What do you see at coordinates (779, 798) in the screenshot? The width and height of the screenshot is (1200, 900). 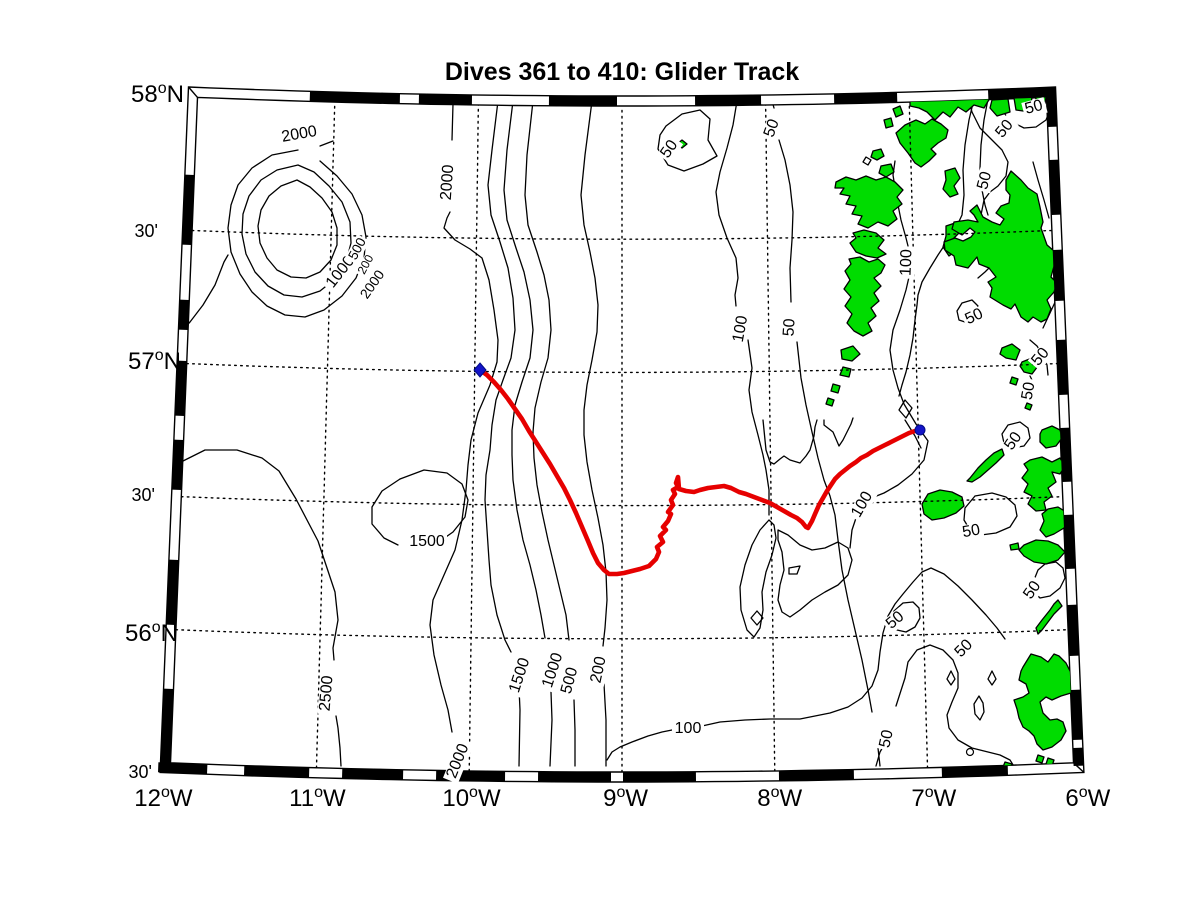 I see `svg-text: 8oW` at bounding box center [779, 798].